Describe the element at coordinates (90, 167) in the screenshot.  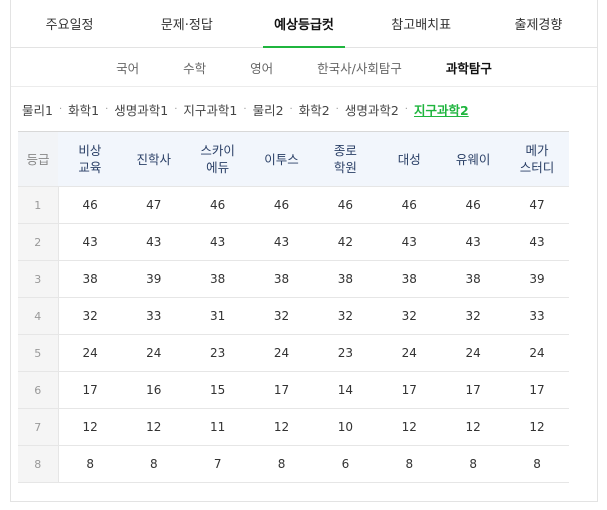
I see `column-header-line: 교육` at that location.